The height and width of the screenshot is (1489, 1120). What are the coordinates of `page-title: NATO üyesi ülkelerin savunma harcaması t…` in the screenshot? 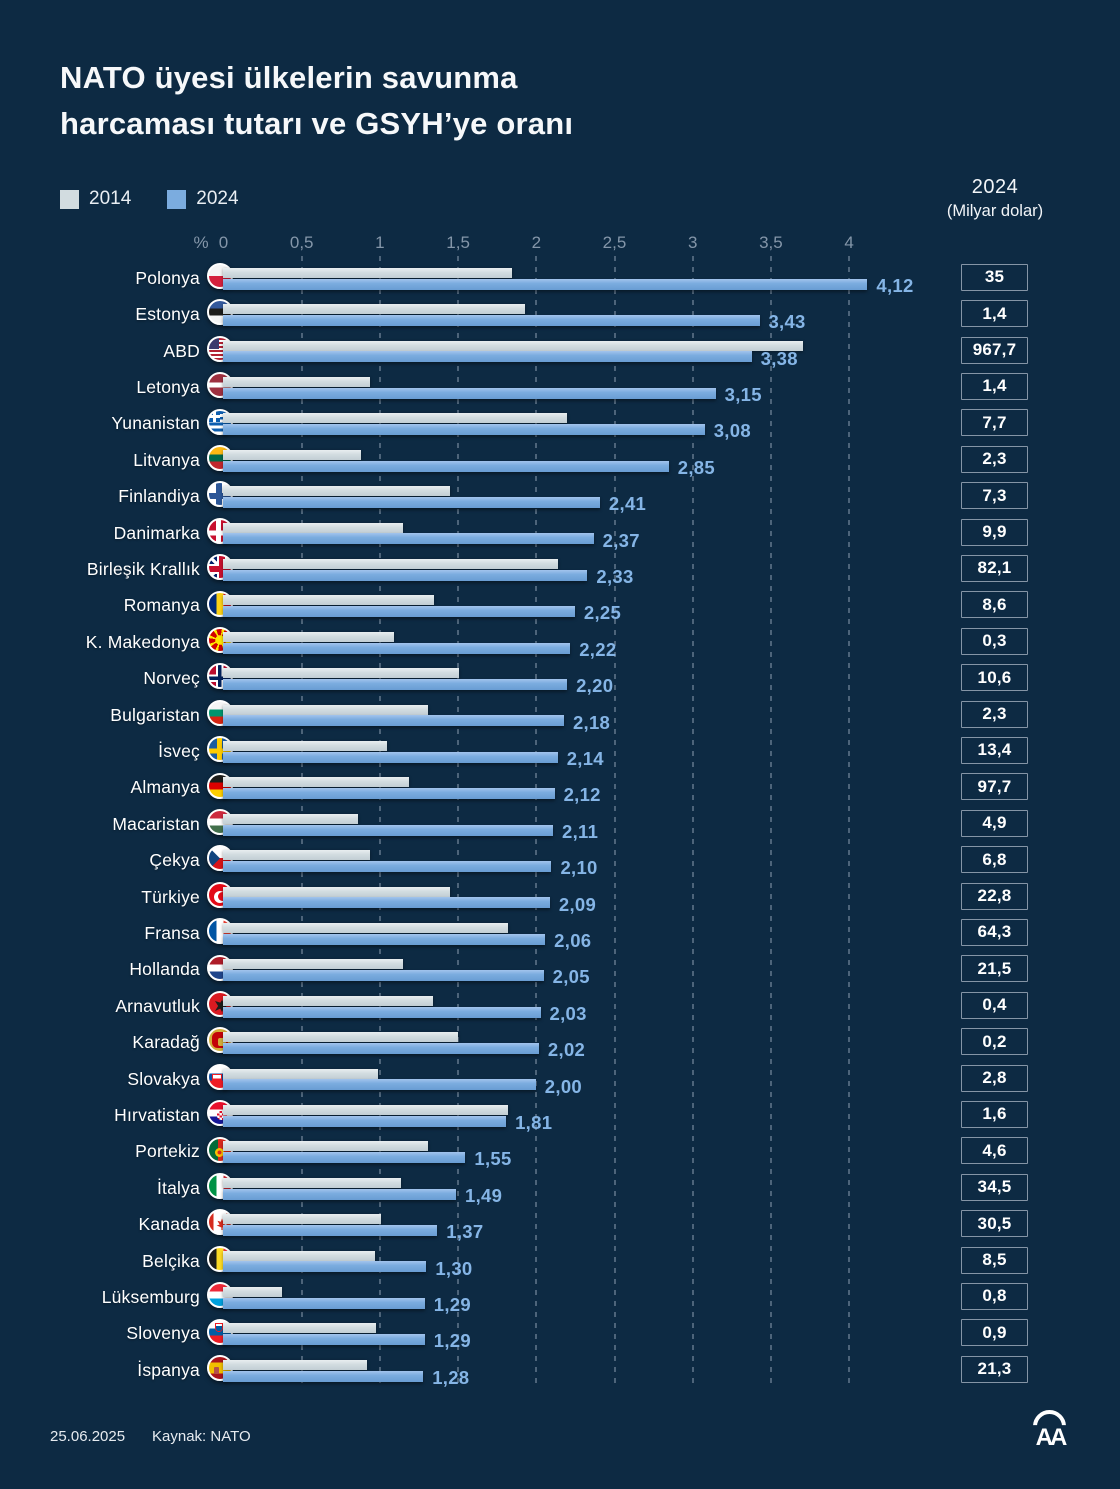 It's located at (316, 101).